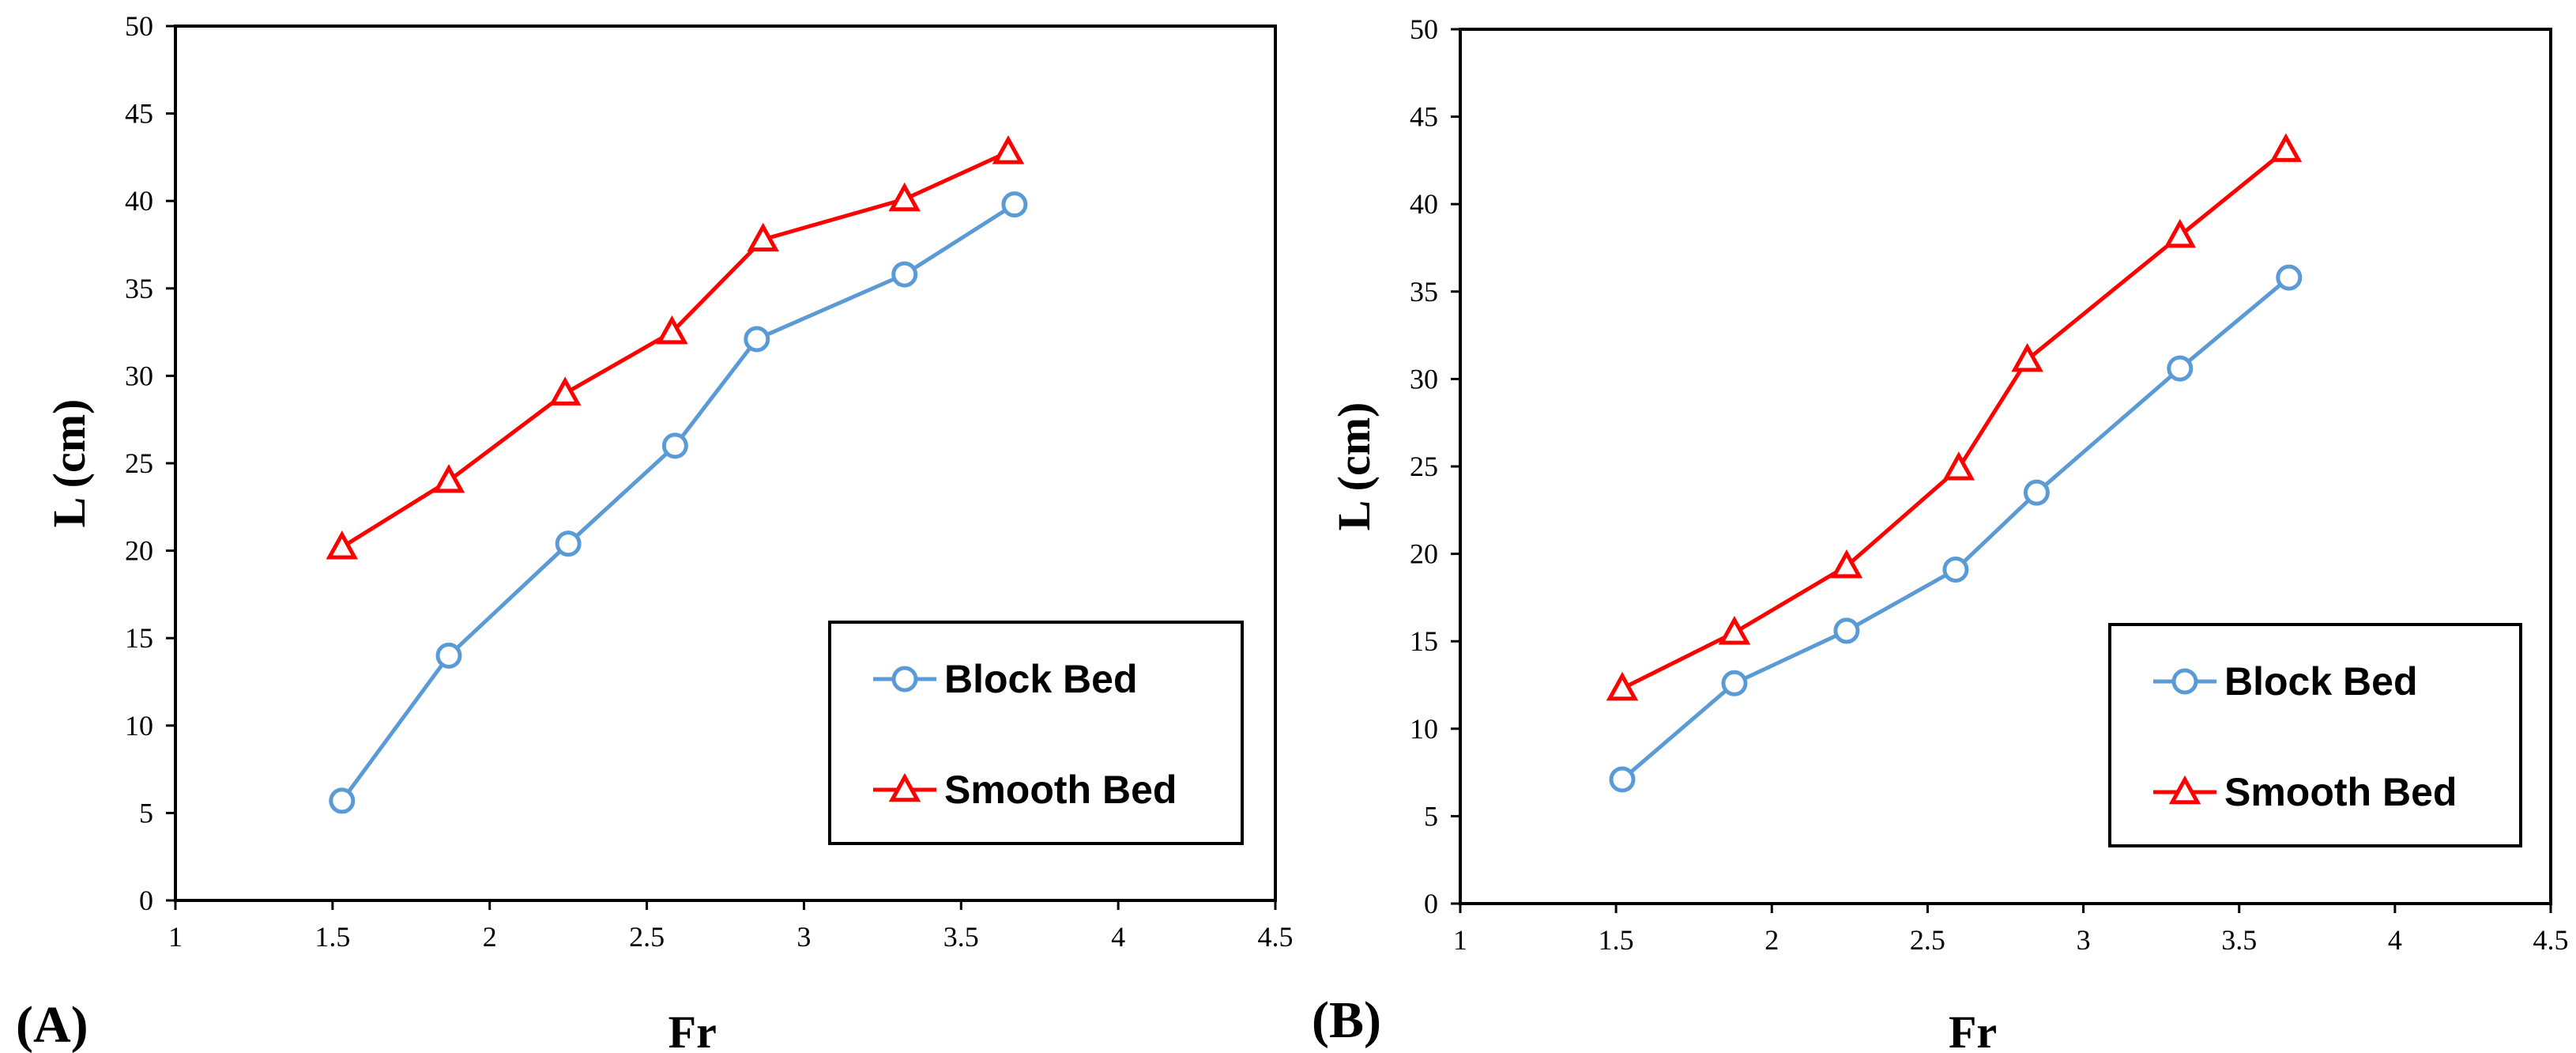 This screenshot has height=1053, width=2576. I want to click on panel-label: (B), so click(1346, 1020).